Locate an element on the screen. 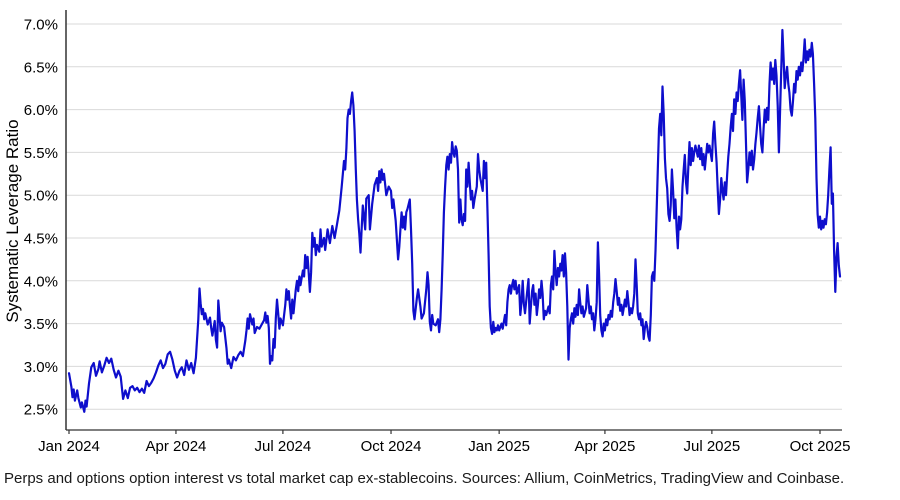 This screenshot has height=500, width=900. x-tick-label: Oct 2025 is located at coordinates (820, 446).